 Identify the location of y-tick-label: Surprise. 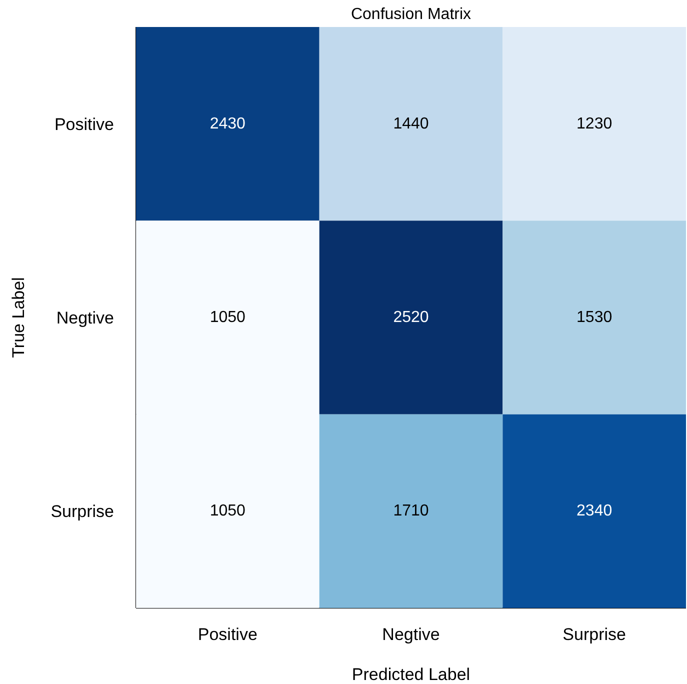
(82, 512).